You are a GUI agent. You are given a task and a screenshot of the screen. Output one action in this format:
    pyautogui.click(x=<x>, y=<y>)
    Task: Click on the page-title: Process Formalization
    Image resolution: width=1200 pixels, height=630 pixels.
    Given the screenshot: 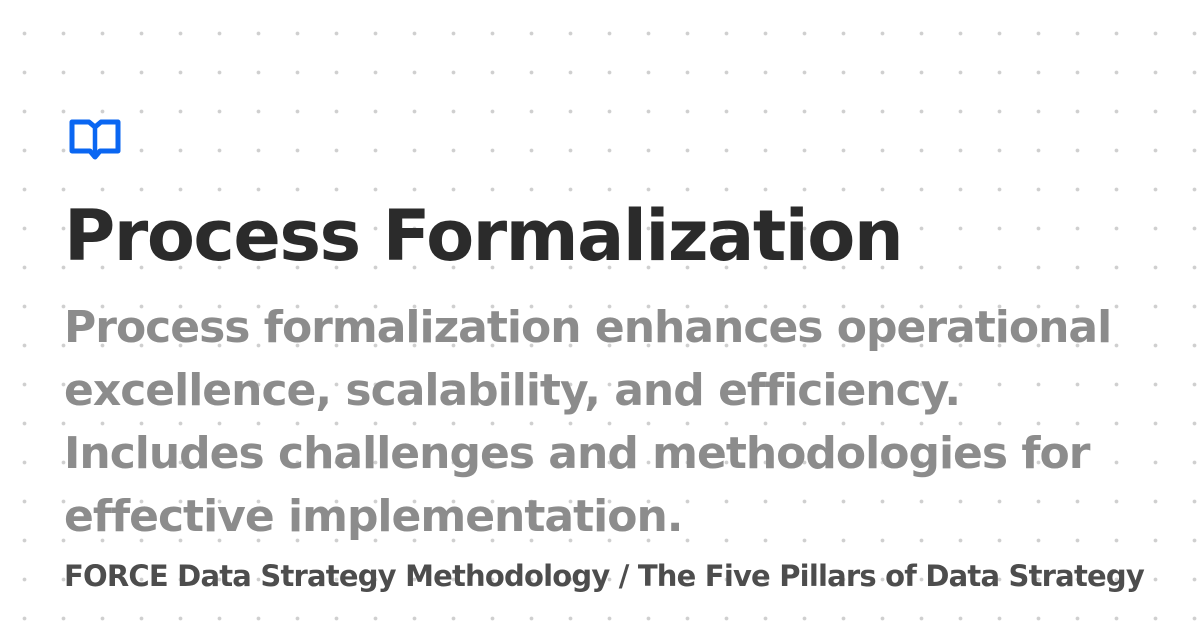 What is the action you would take?
    pyautogui.click(x=484, y=236)
    